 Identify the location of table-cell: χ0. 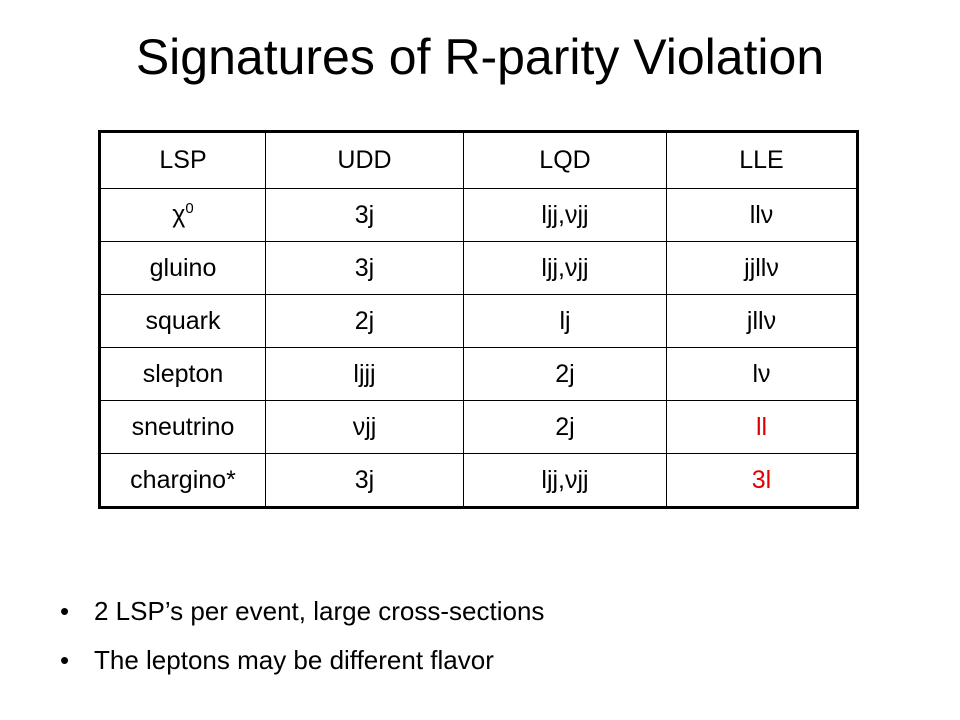
(182, 215).